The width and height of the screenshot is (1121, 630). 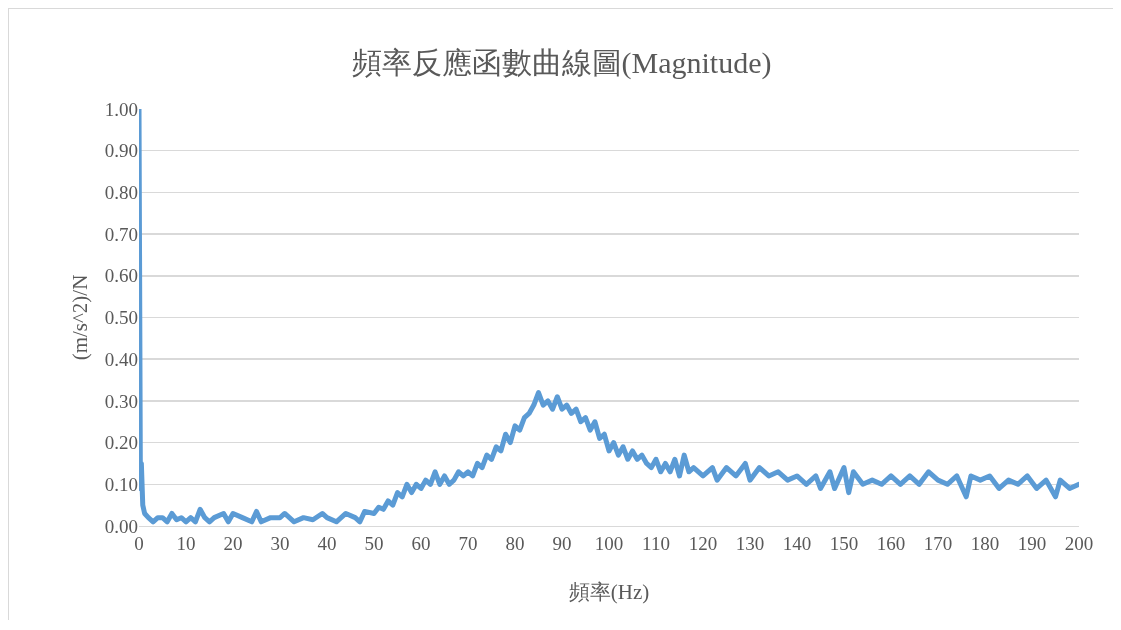 What do you see at coordinates (121, 276) in the screenshot?
I see `y-tick-label: 0.60` at bounding box center [121, 276].